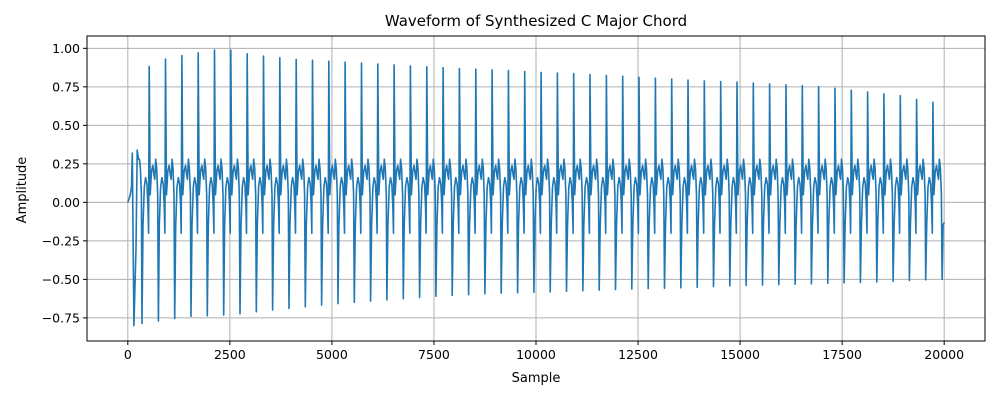 The height and width of the screenshot is (400, 1000). I want to click on x-axis-label: Sample, so click(536, 378).